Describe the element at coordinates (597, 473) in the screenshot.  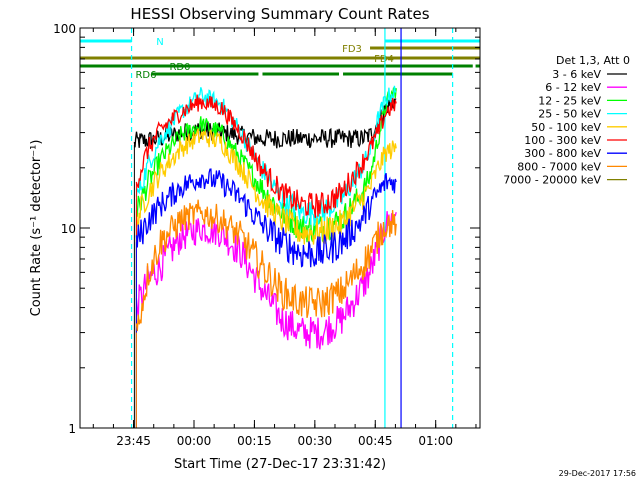
I see `footer-timestamp: 29-Dec-2017 17:56` at that location.